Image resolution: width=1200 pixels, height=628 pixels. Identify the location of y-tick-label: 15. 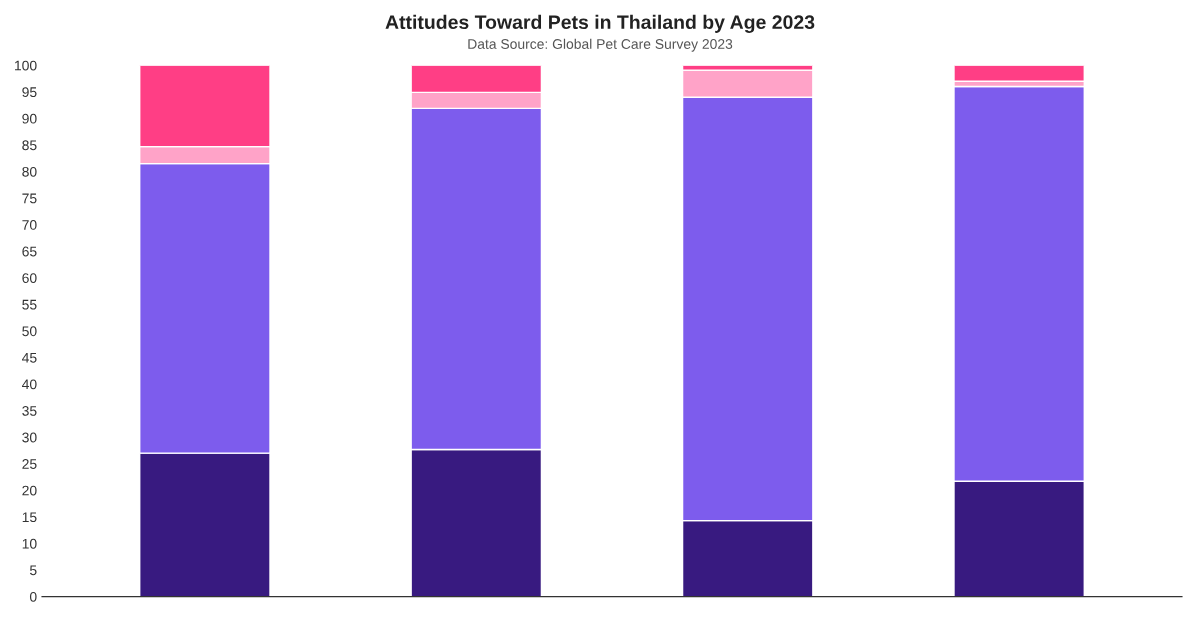
(29, 517).